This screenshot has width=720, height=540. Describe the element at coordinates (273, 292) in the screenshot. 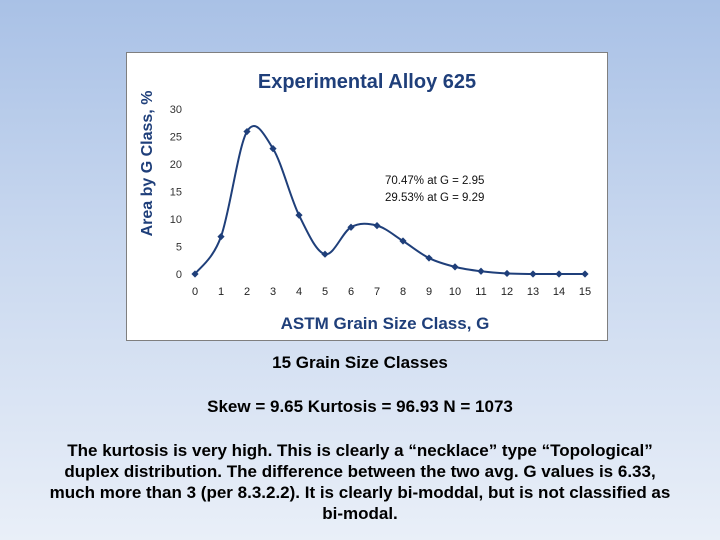

I see `x-tick-label: 3` at that location.